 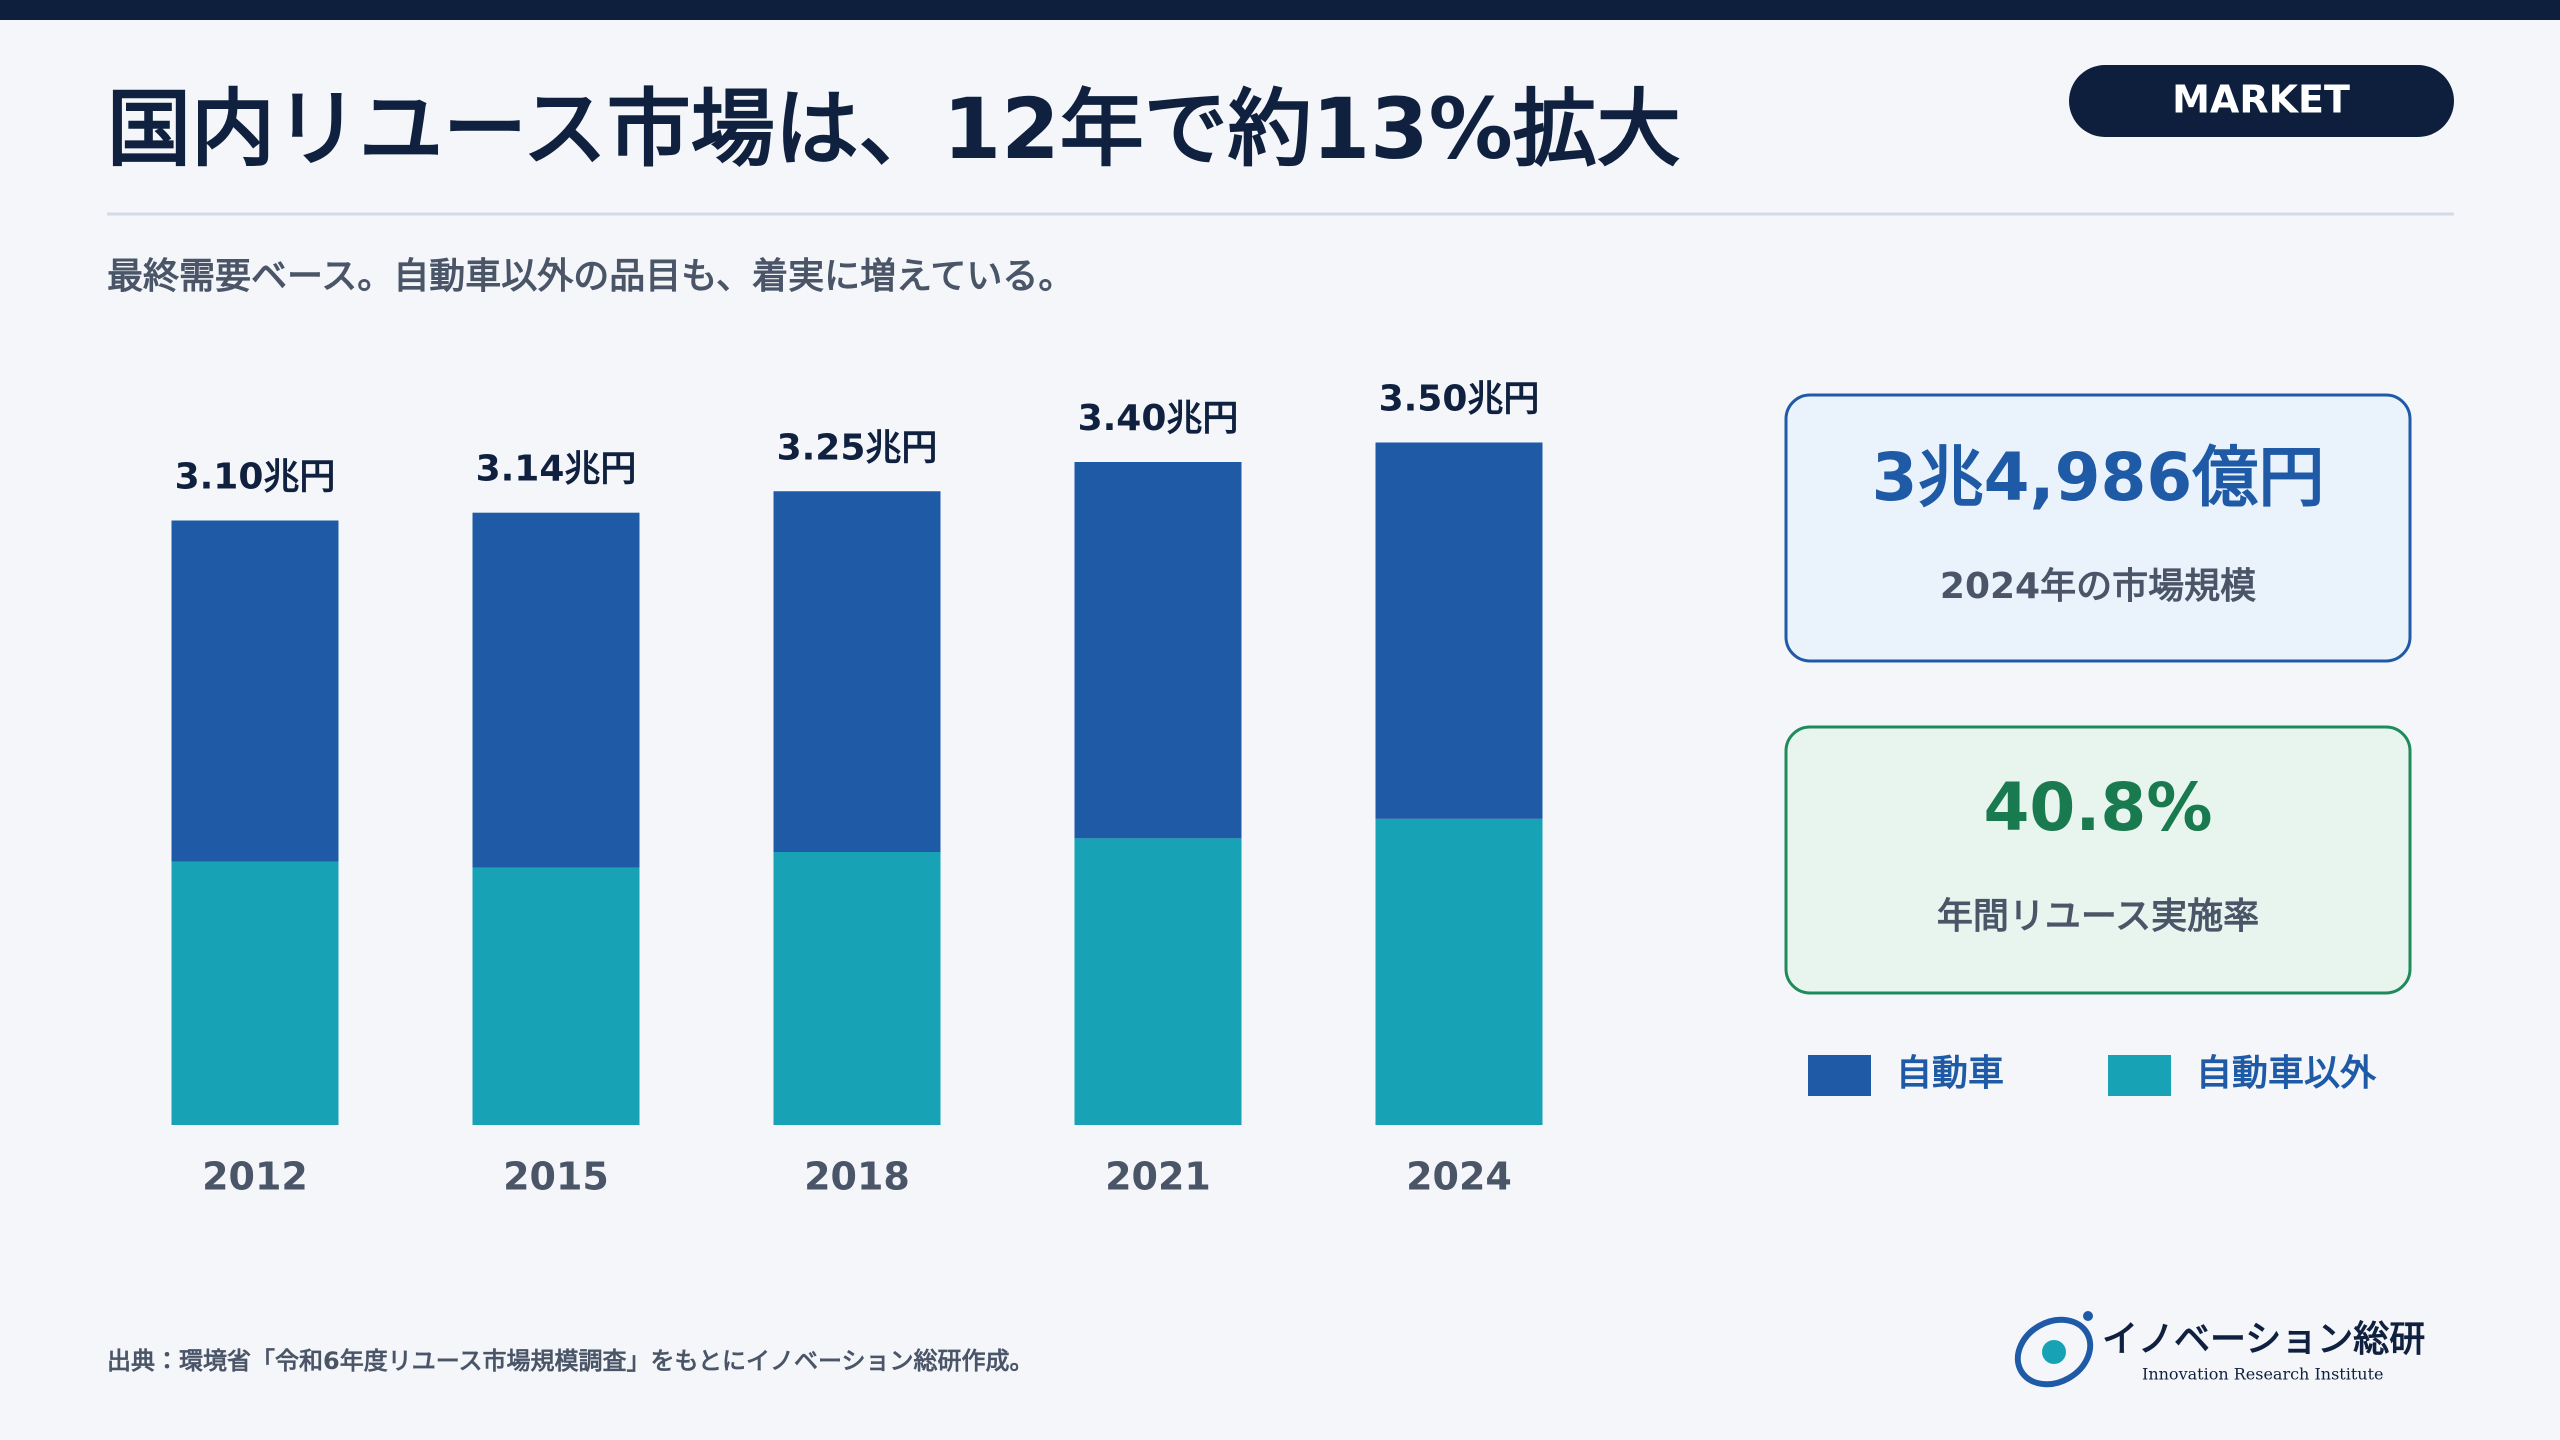 What do you see at coordinates (255, 477) in the screenshot?
I see `total-label: 3.10兆円` at bounding box center [255, 477].